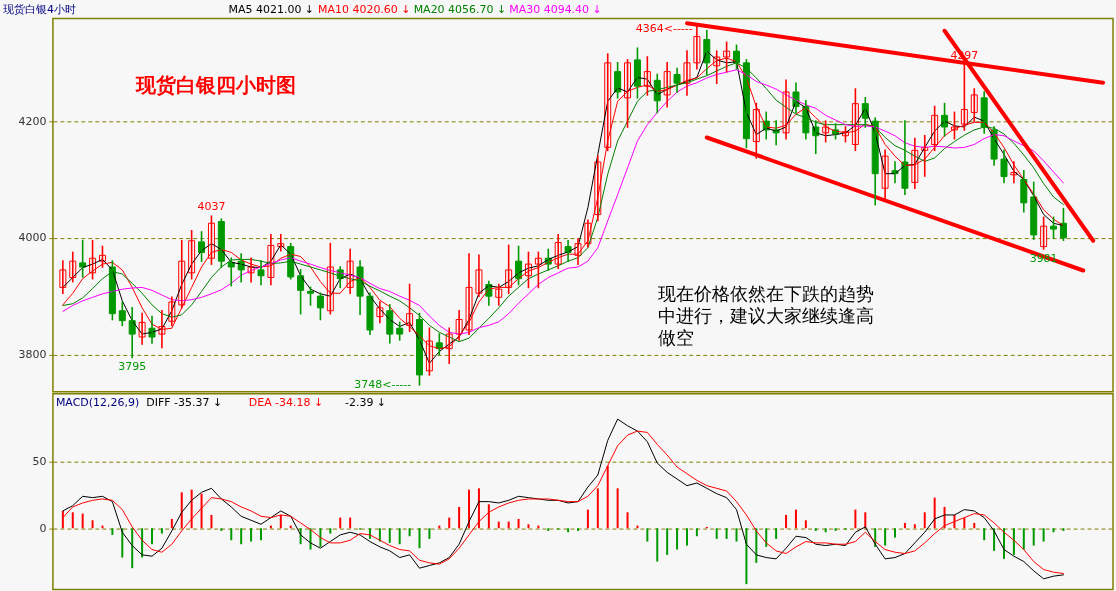  Describe the element at coordinates (97, 402) in the screenshot. I see `chart-title: MACD(12,26,9)` at that location.